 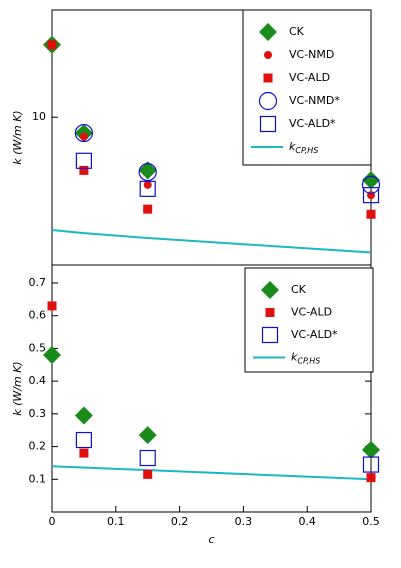 I want to click on x-tick-label: 0.1, so click(x=116, y=521).